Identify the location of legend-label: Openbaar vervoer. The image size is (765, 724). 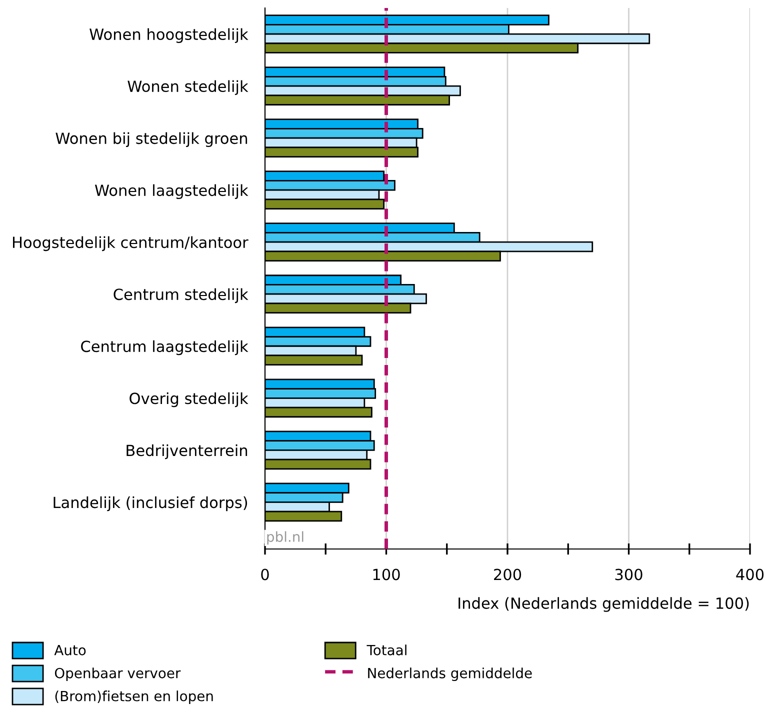
(117, 675).